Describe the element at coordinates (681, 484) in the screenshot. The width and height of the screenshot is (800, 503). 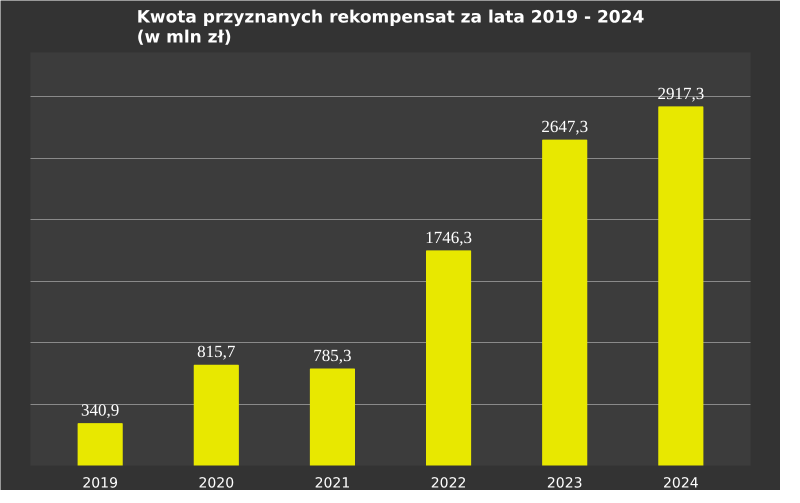
I see `x-tick-label: 2024` at that location.